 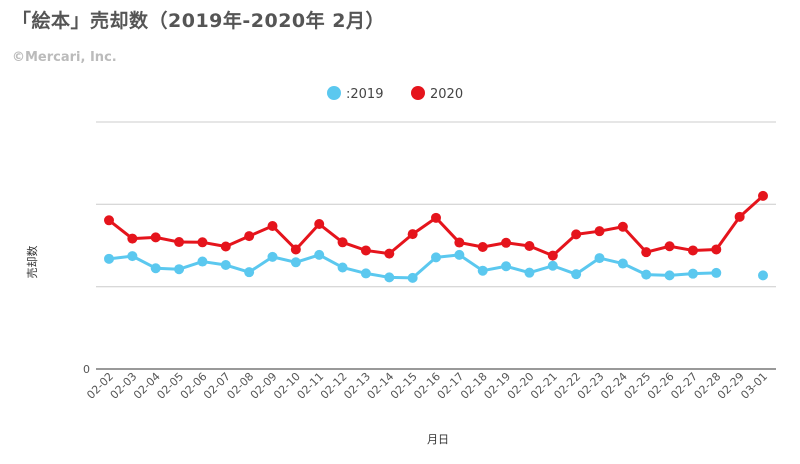 I want to click on copyright-notice: ©Mercari, Inc., so click(x=64, y=57).